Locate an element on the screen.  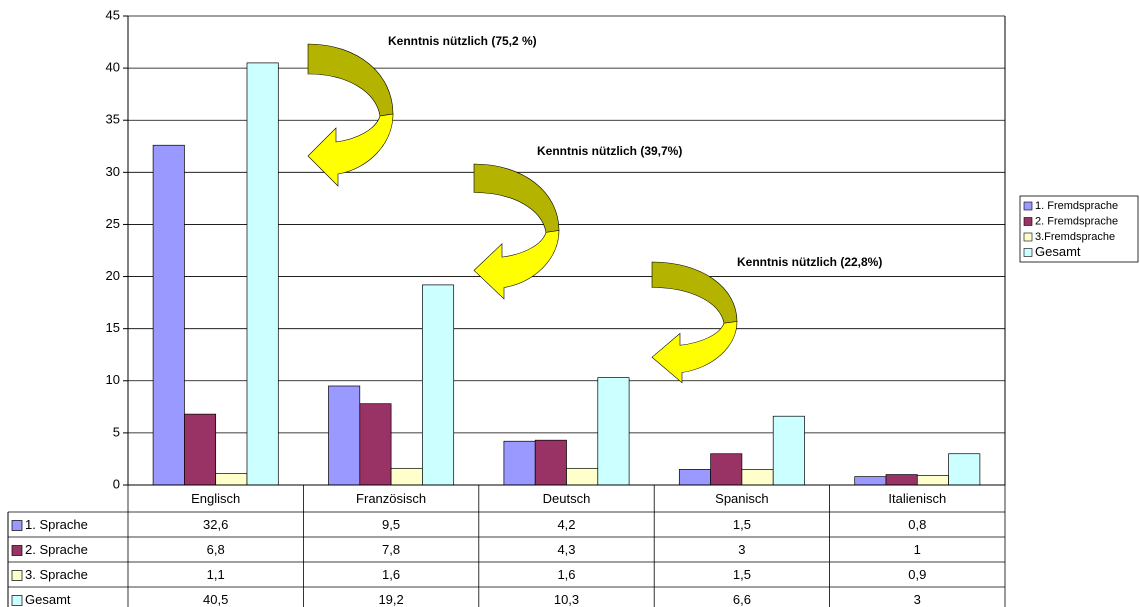
table-cell: 6,6 is located at coordinates (742, 599).